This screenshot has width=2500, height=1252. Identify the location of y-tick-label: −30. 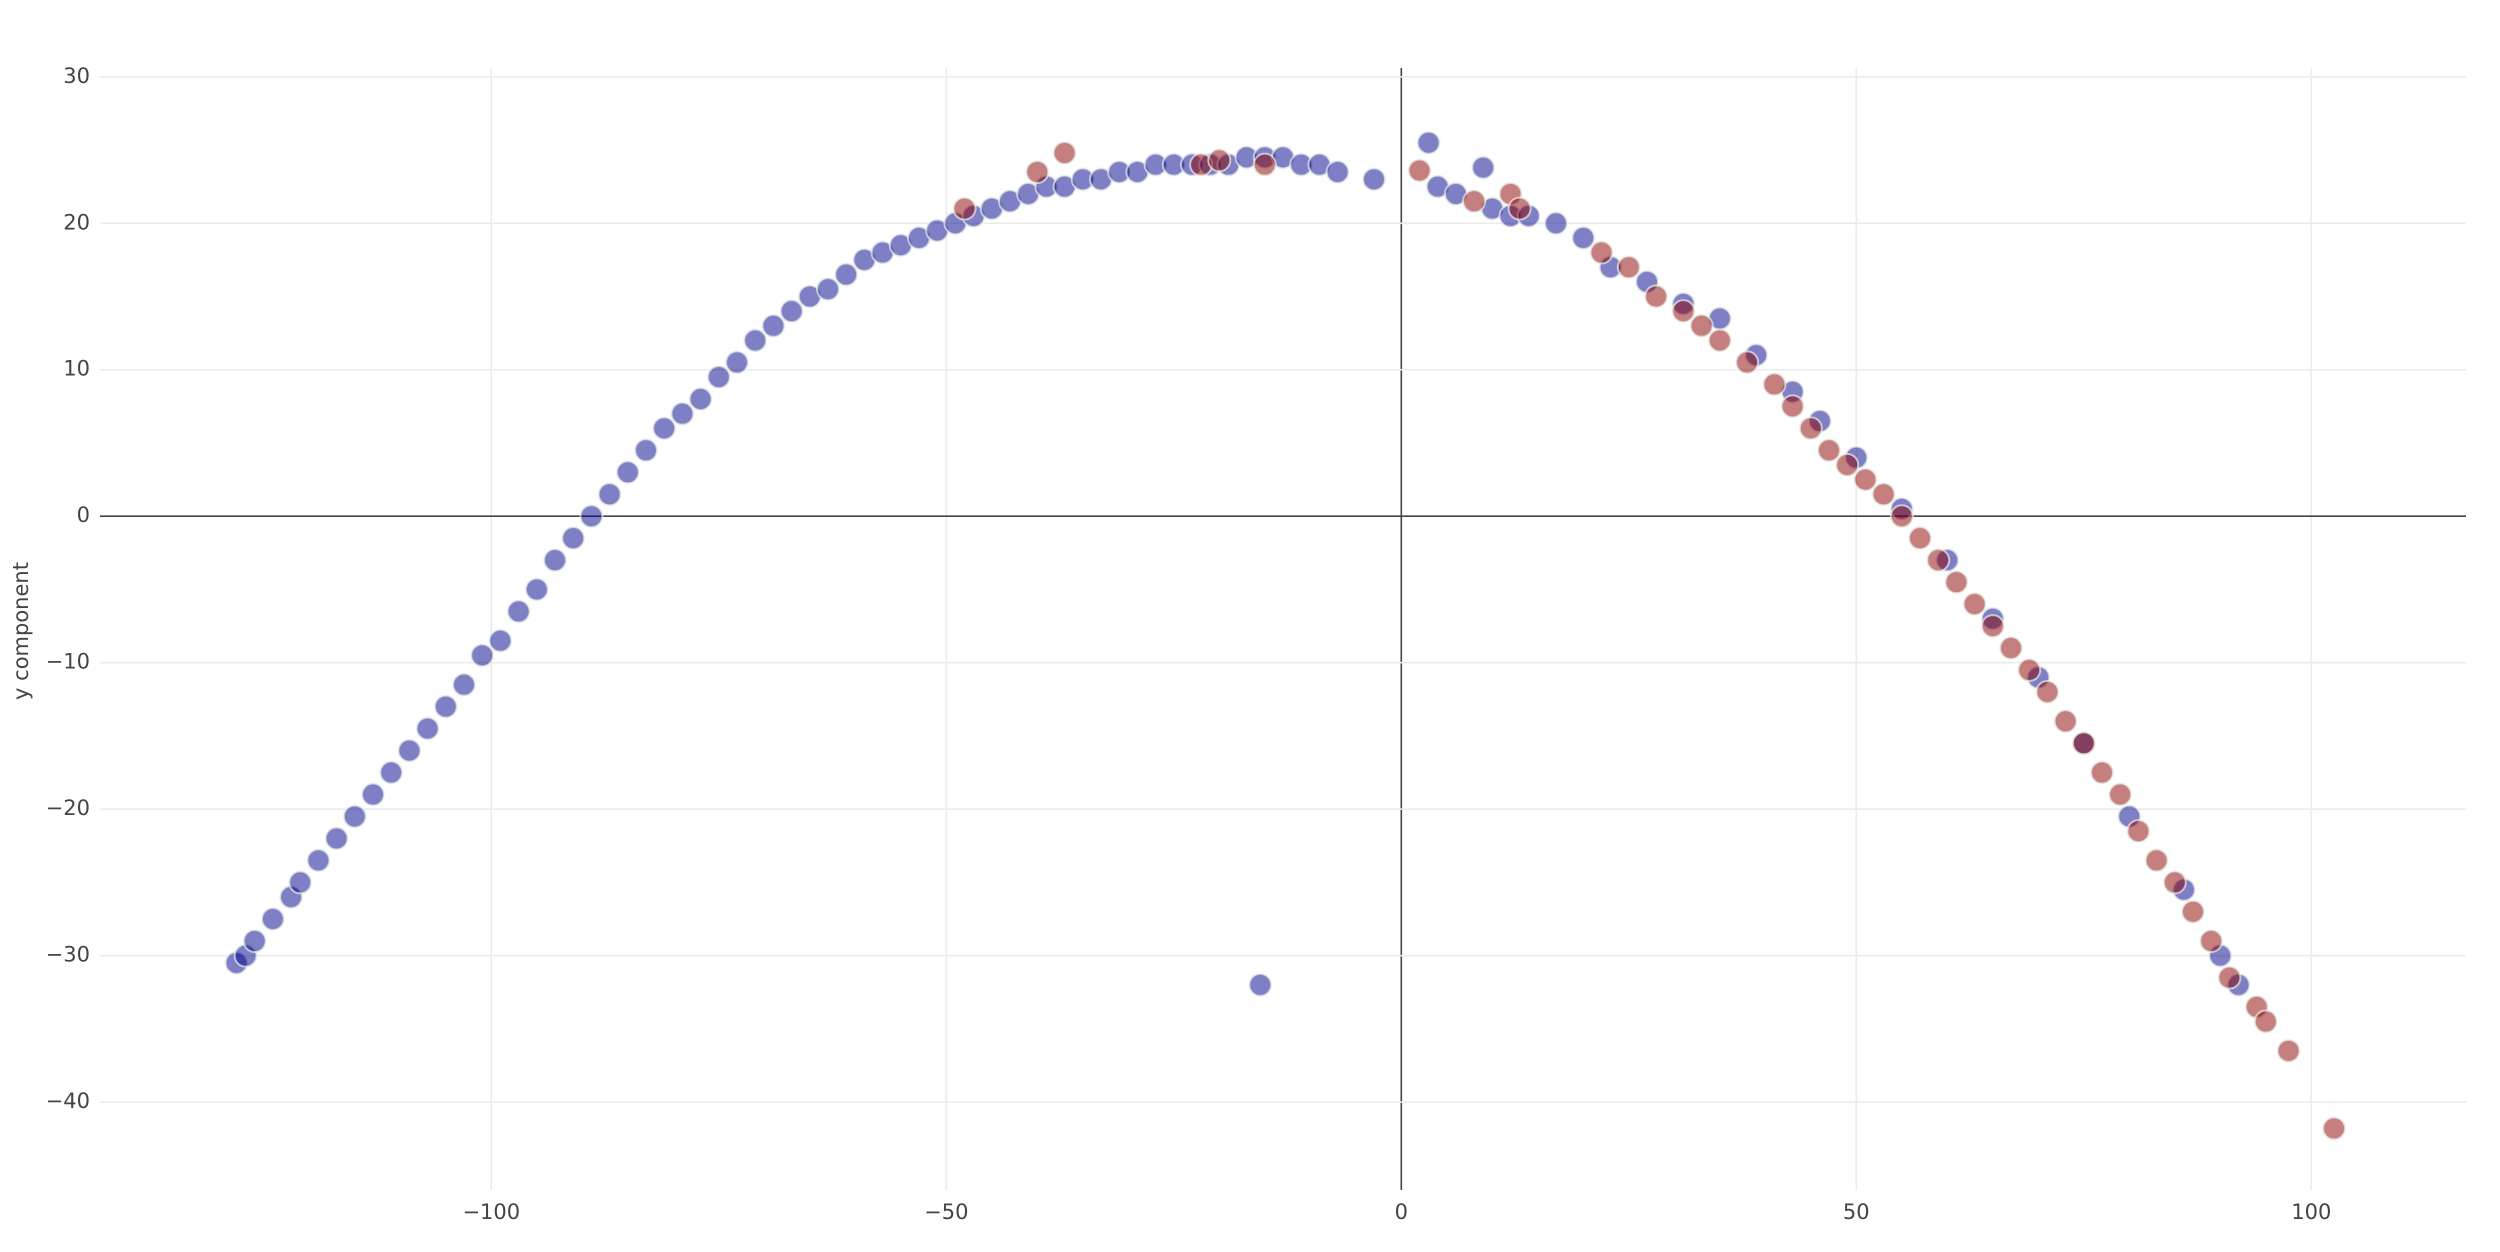
(68, 955).